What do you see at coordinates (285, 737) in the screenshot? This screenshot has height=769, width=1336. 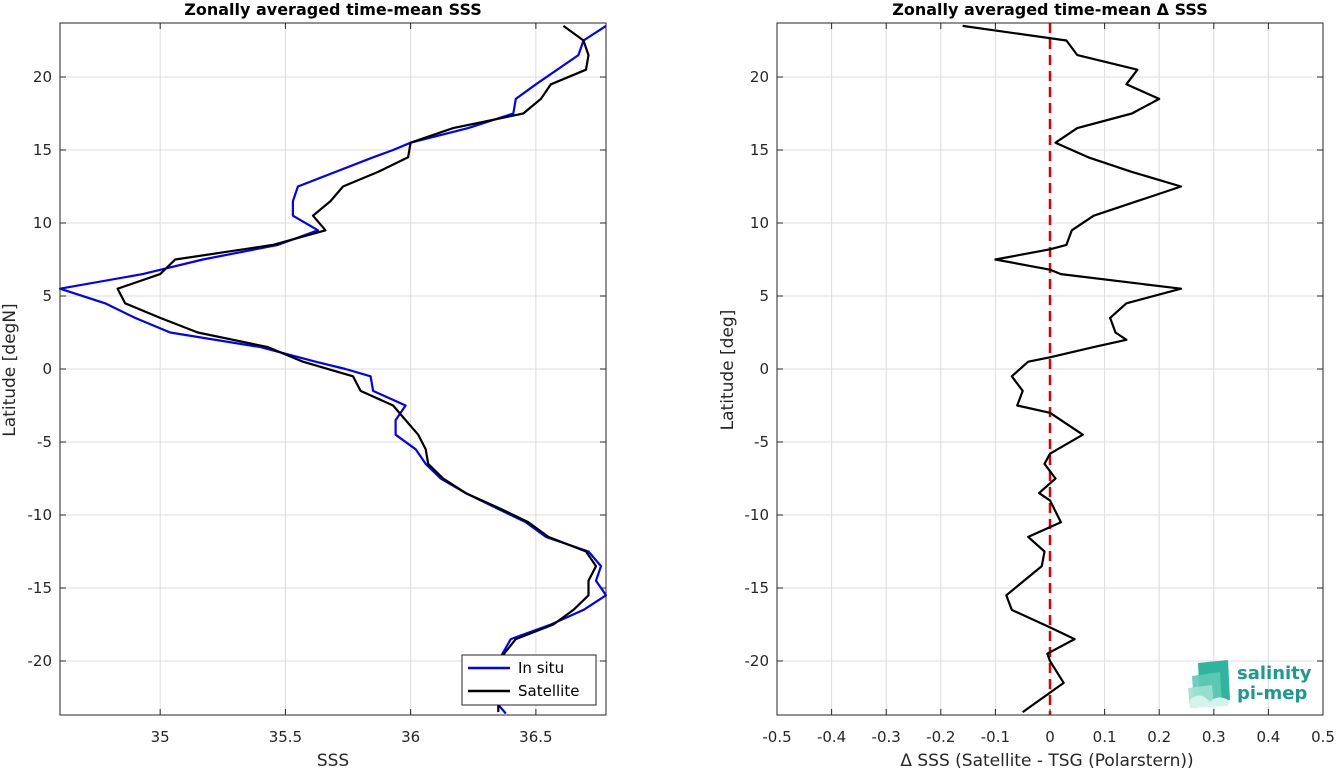 I see `x-tick-label: 35.5` at bounding box center [285, 737].